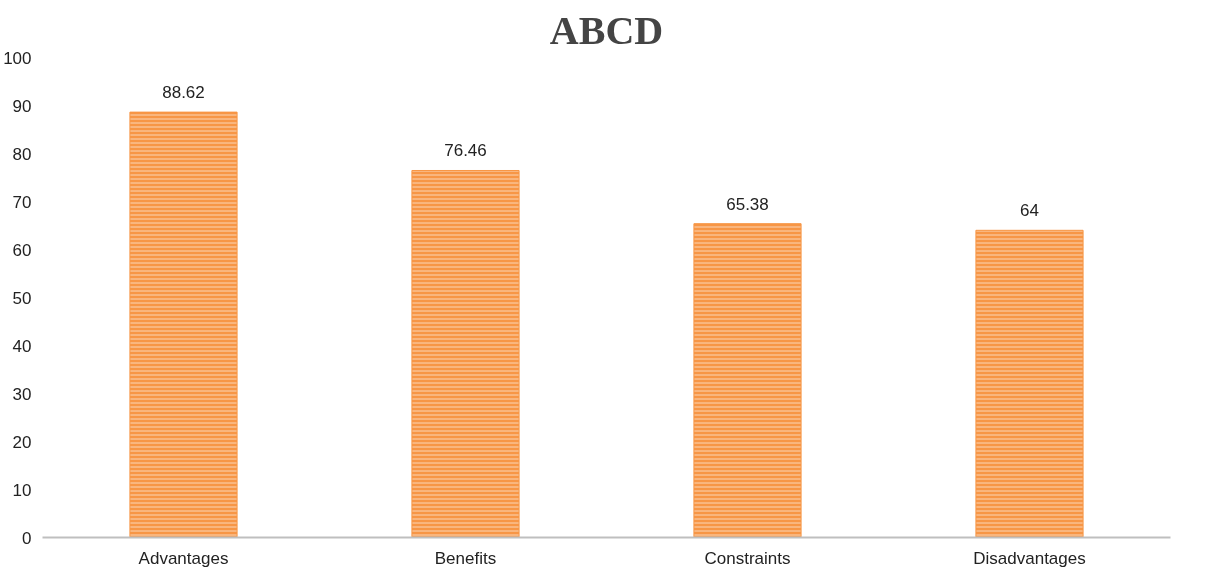  What do you see at coordinates (22, 442) in the screenshot?
I see `y-tick-label: 20` at bounding box center [22, 442].